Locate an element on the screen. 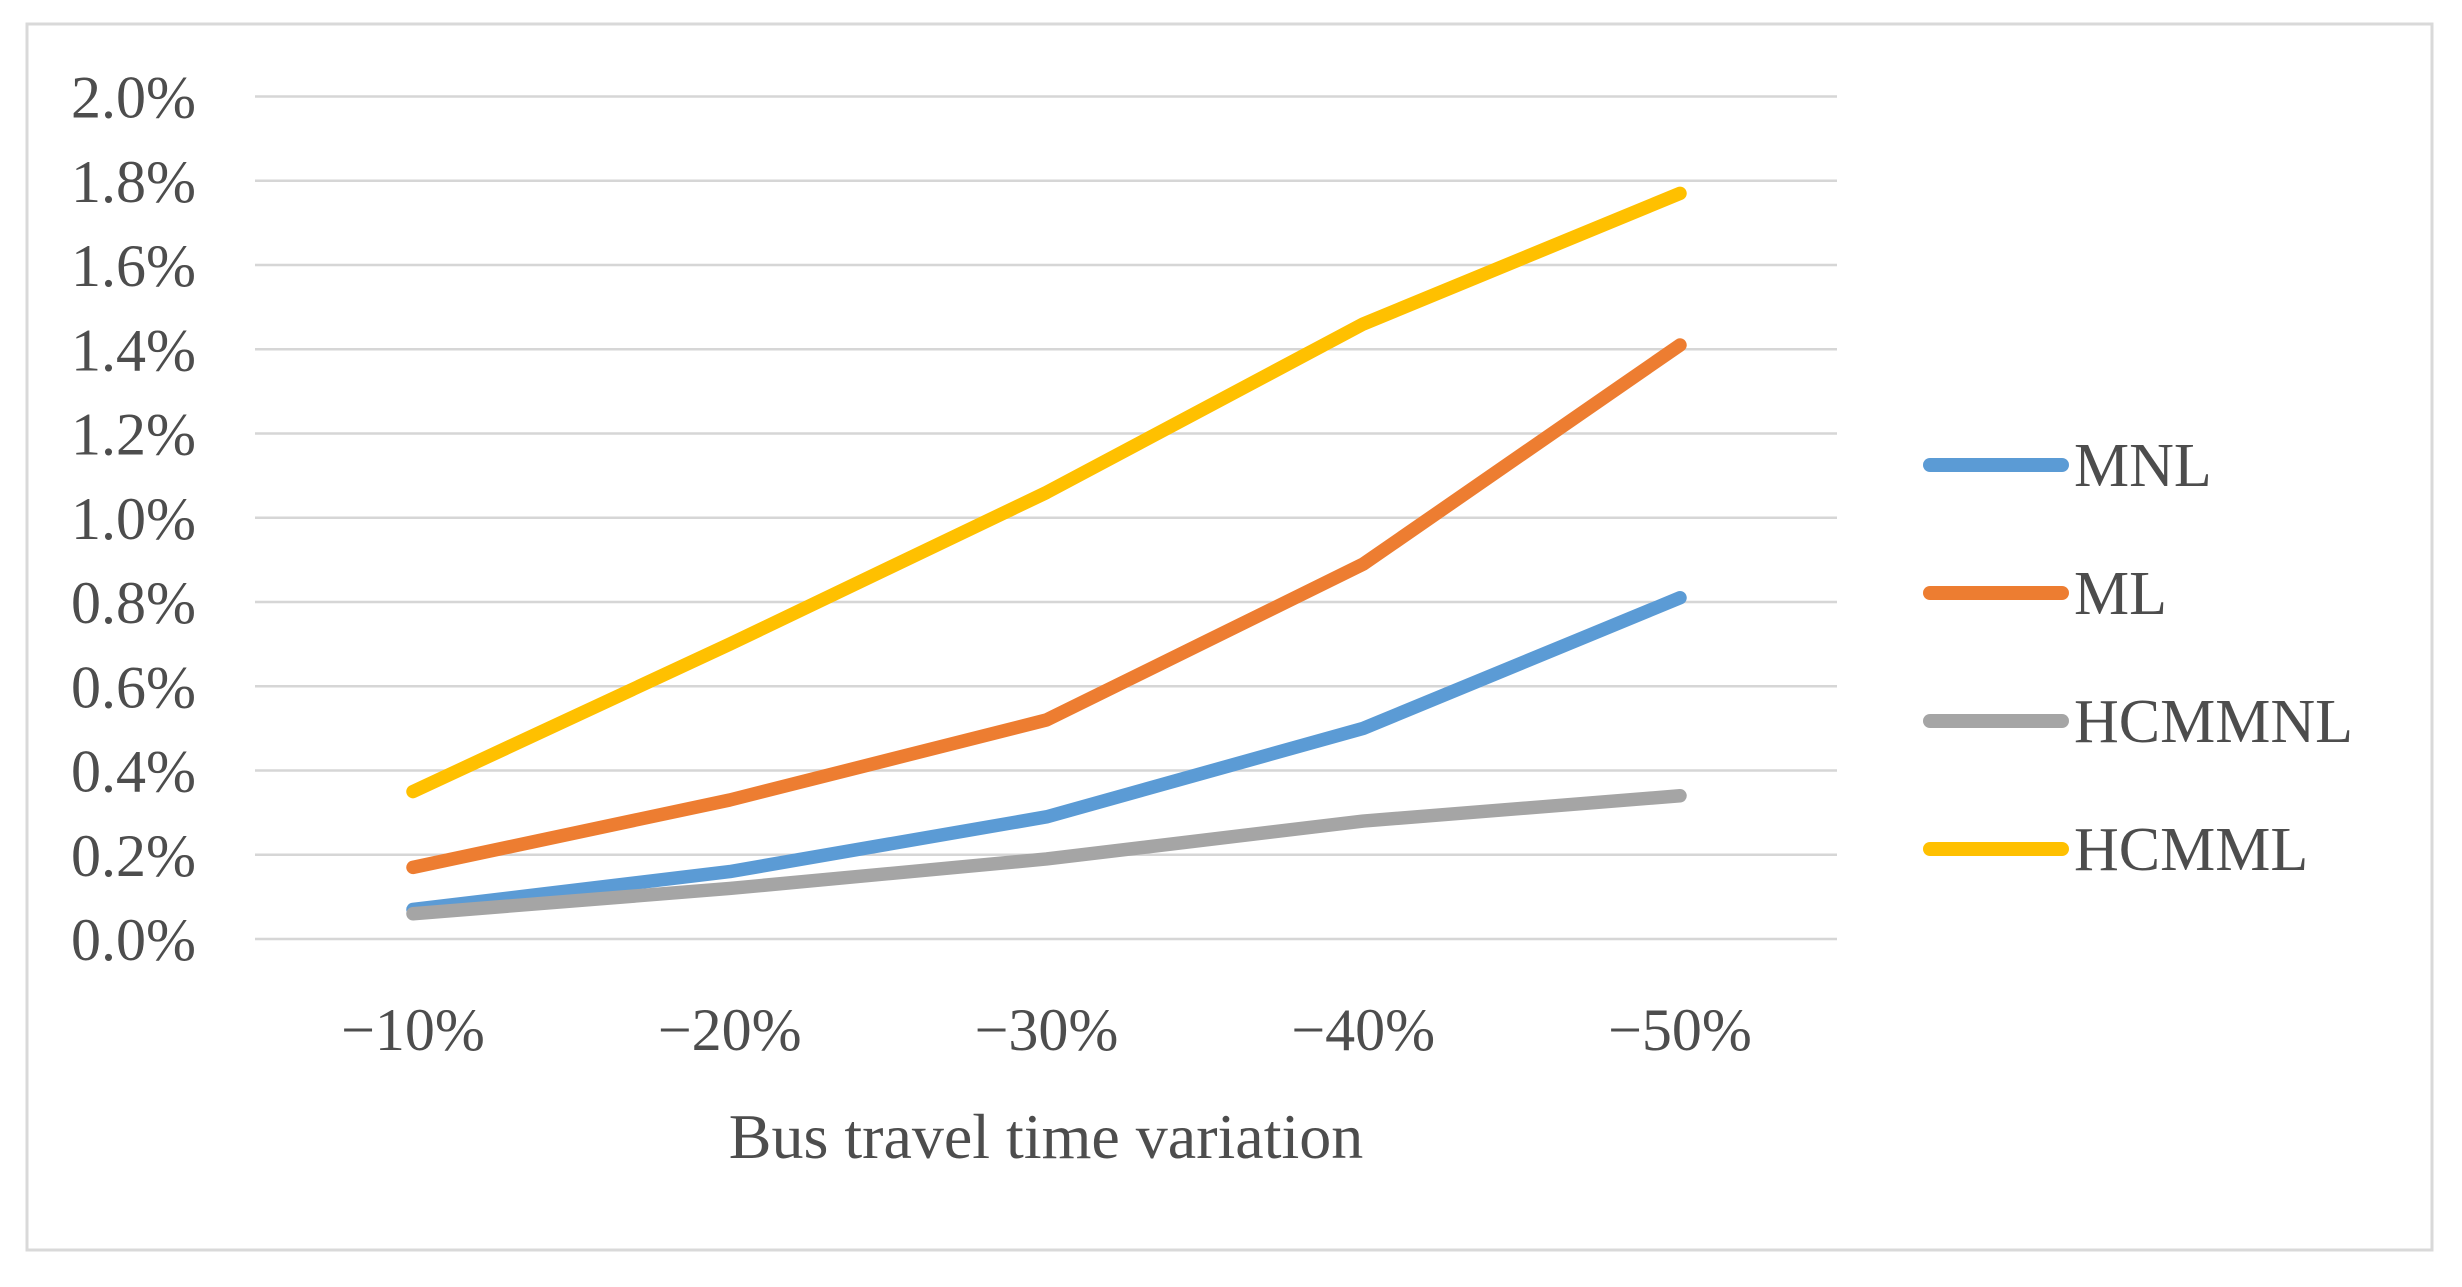  y-tick-label: 1.8% is located at coordinates (133, 182).